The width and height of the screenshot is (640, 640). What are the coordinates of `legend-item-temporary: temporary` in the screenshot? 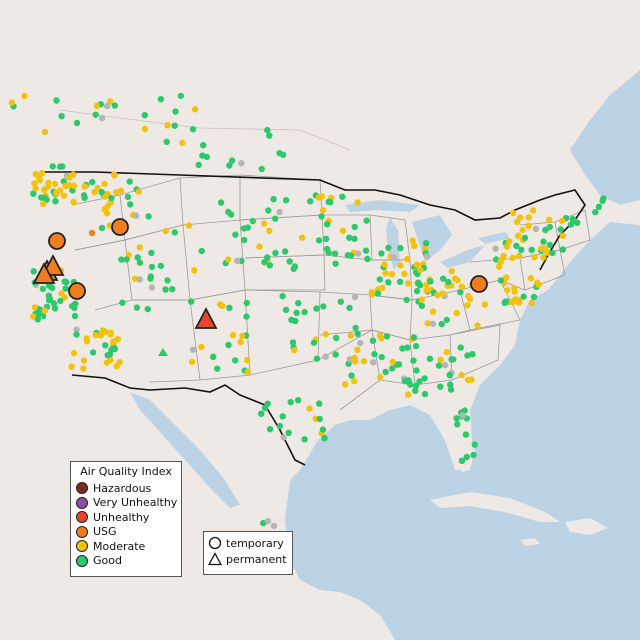 It's located at (248, 543).